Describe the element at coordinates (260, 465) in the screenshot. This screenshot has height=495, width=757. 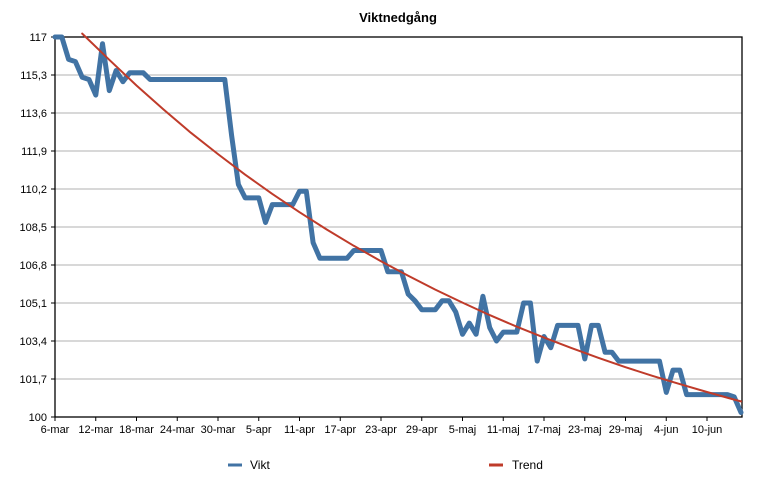
I see `legend-label-vikt: Vikt` at that location.